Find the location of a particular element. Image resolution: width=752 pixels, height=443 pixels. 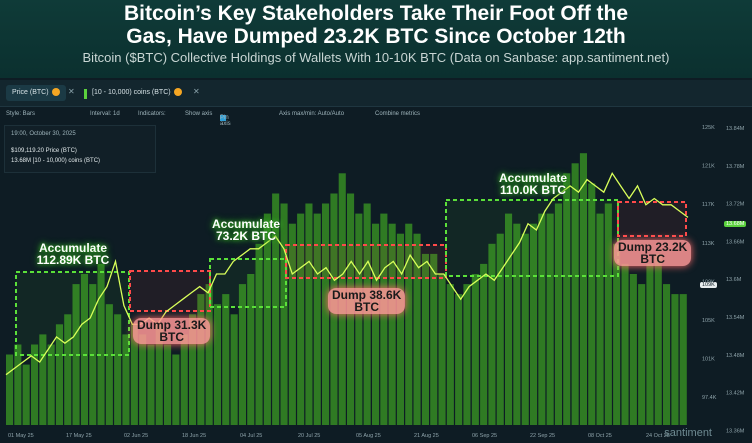

pin-axis-label: Pin axis is located at coordinates (225, 121).